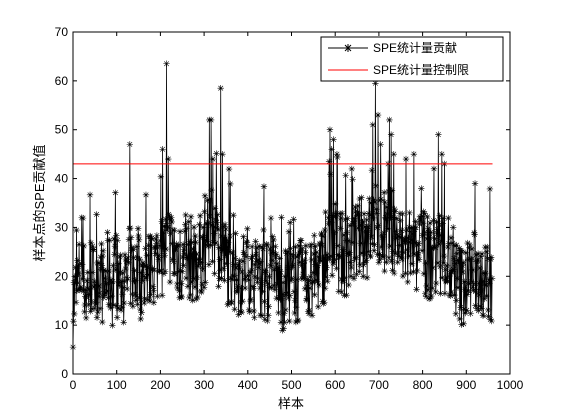 This screenshot has height=420, width=562. I want to click on y-axis-label: 样本点的SPE贡献值, so click(39, 202).